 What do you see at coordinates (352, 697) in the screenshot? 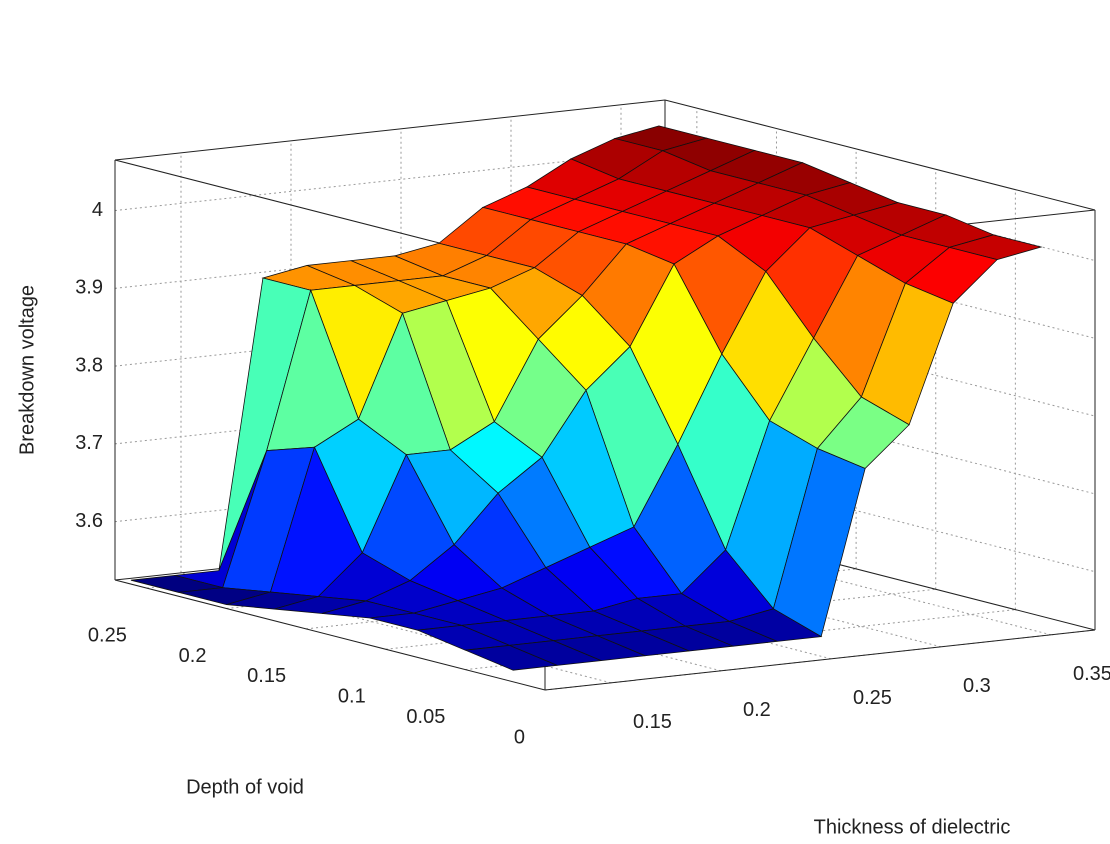
I see `y-tick-label: 0.1` at bounding box center [352, 697].